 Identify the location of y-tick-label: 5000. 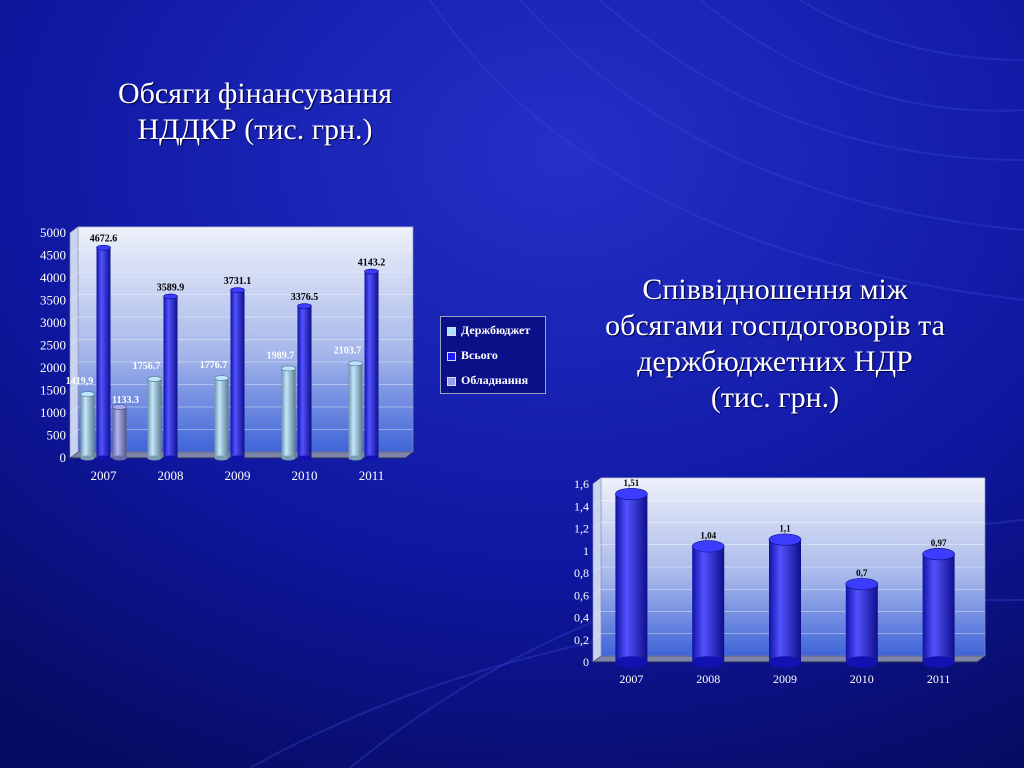
(53, 232).